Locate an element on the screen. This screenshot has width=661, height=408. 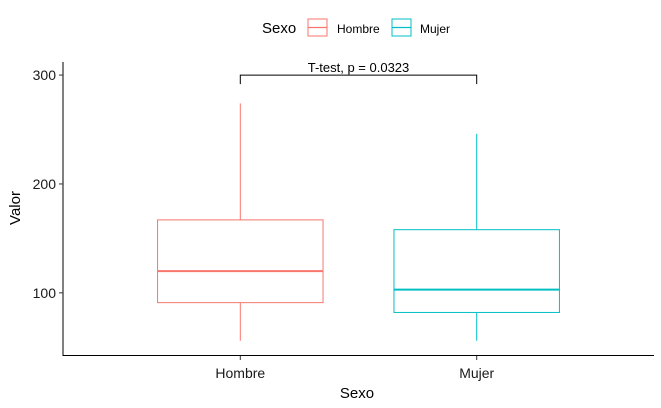
x-tick-label: Hombre is located at coordinates (240, 373).